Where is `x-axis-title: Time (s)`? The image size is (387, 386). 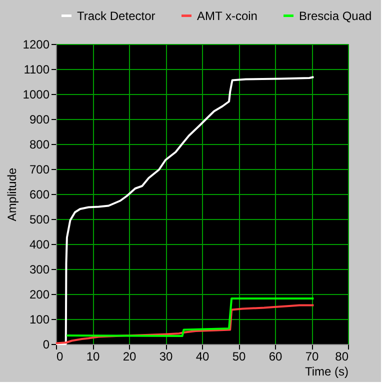 x-axis-title: Time (s) is located at coordinates (326, 371).